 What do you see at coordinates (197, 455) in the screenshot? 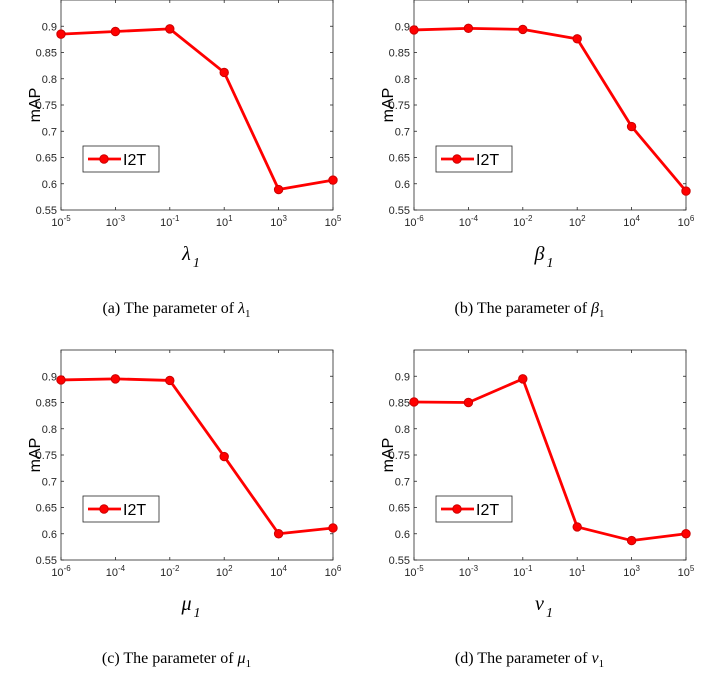
I see `plot-area-frame` at bounding box center [197, 455].